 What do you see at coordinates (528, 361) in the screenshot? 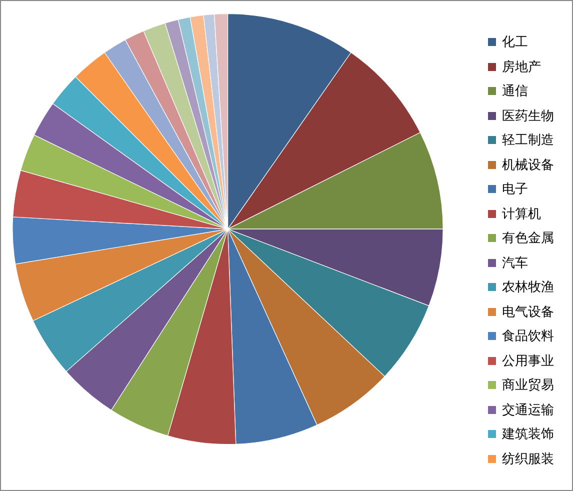
I see `legend-label: 公用事业` at bounding box center [528, 361].